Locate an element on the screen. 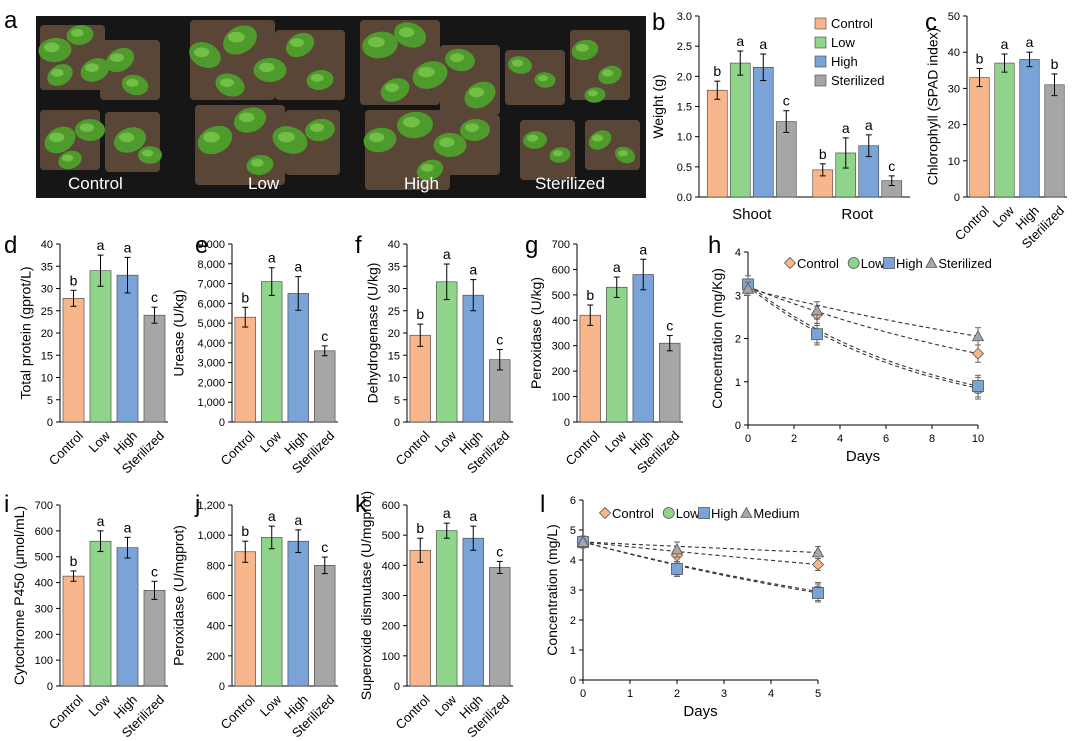 Image resolution: width=1080 pixels, height=741 pixels. photo-caption-low: Low is located at coordinates (264, 183).